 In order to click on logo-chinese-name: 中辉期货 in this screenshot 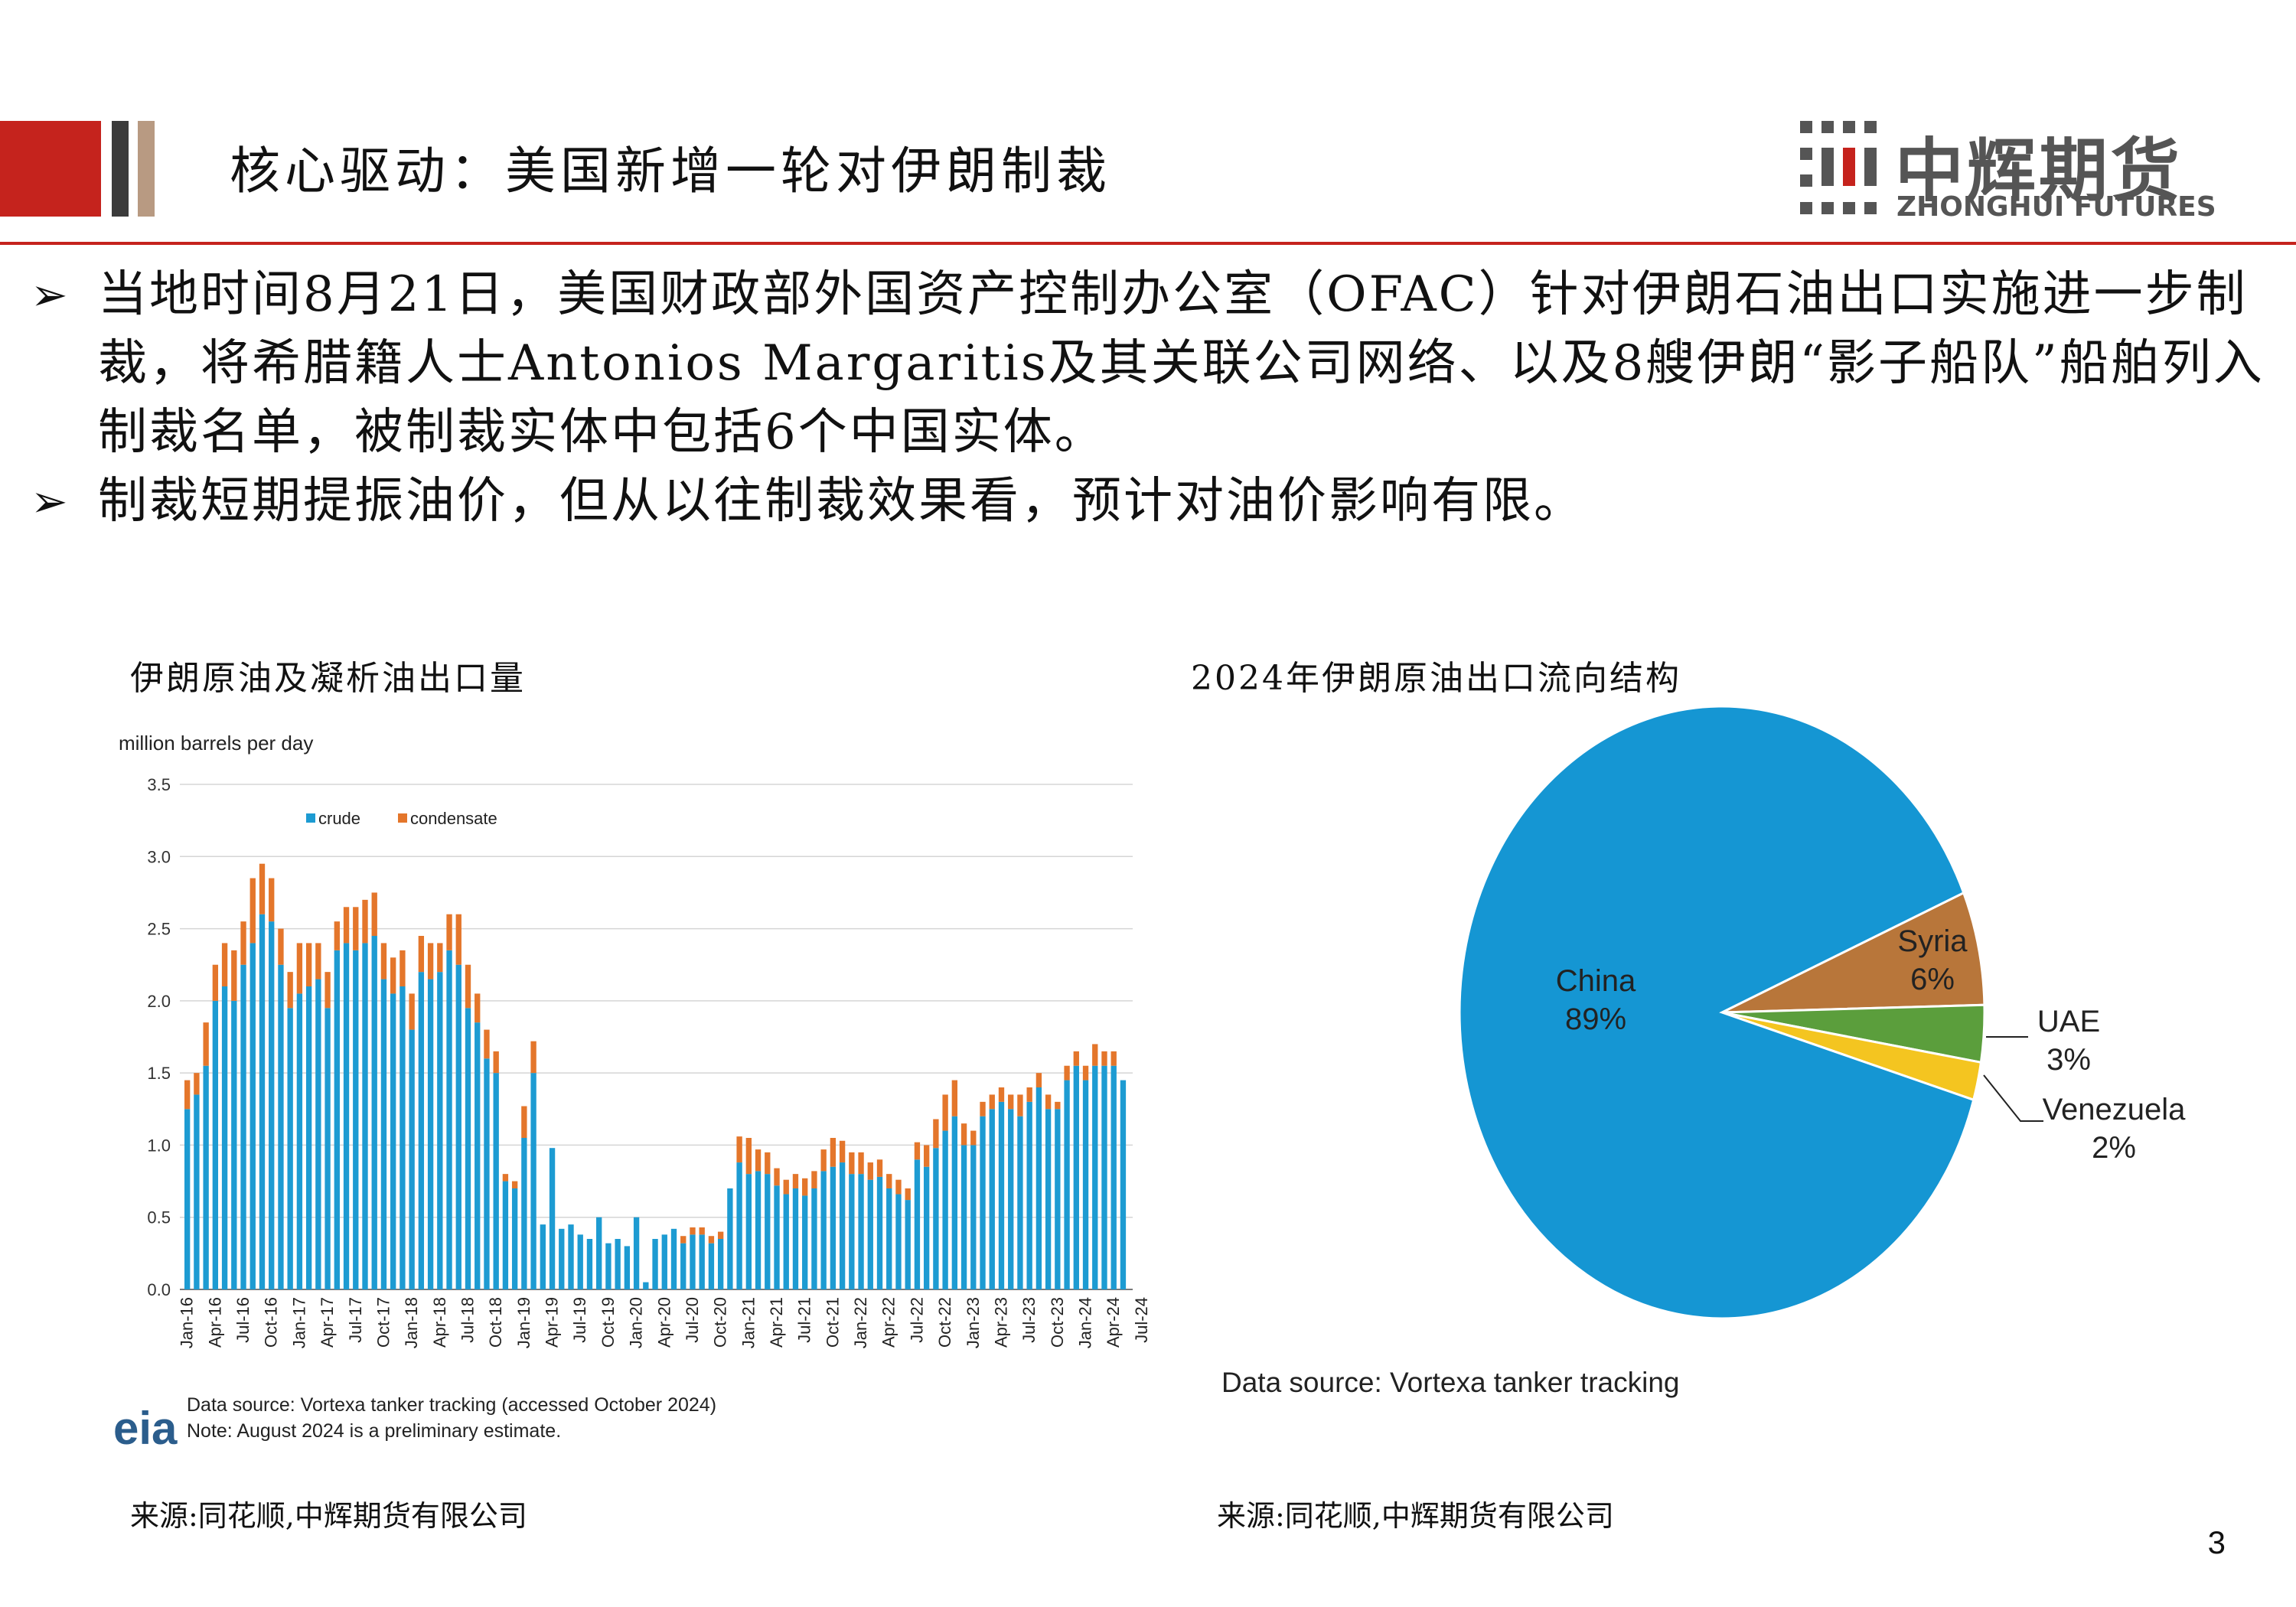, I will do `click(2039, 171)`.